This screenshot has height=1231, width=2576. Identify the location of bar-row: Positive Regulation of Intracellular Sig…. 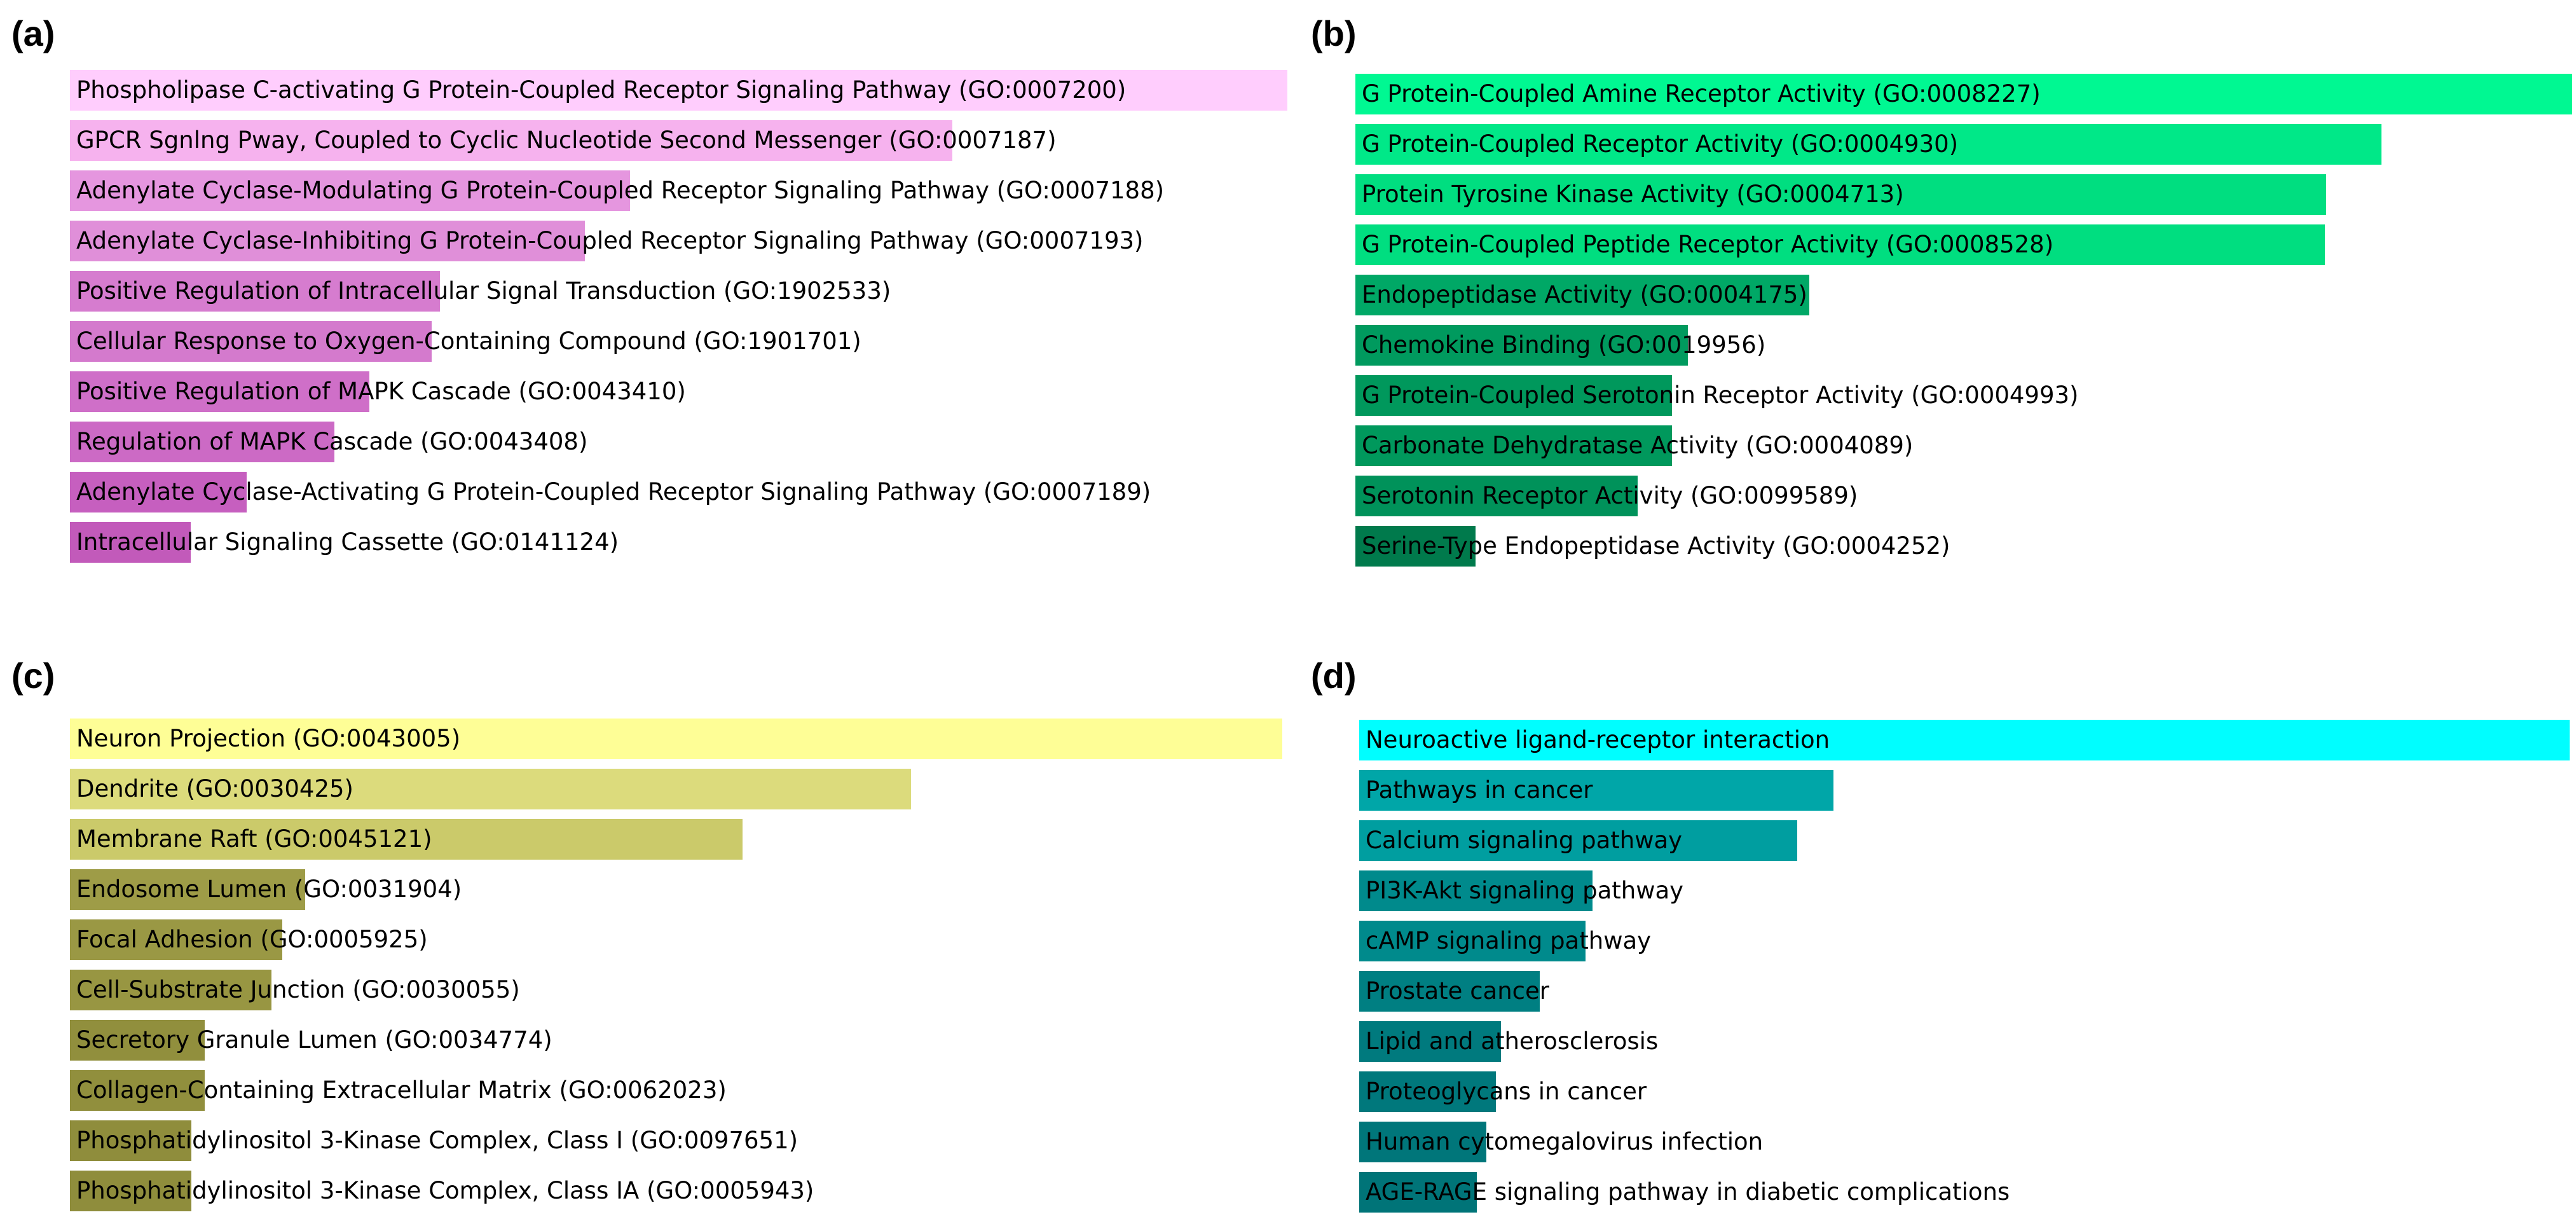
(678, 291).